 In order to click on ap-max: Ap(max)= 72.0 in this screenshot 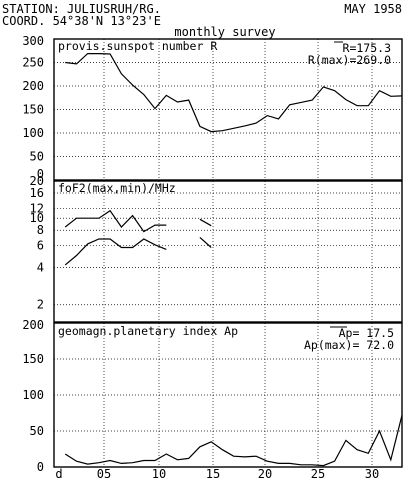, I will do `click(349, 345)`.